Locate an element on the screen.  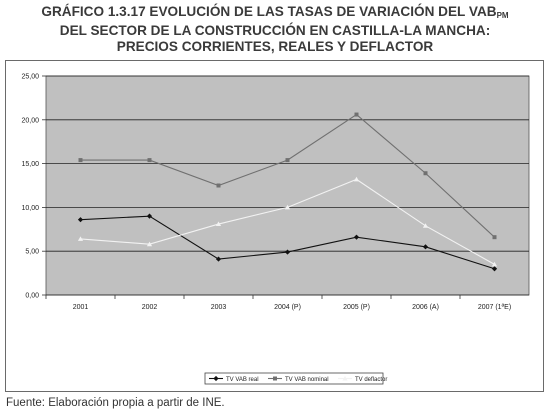
x-tick-label: 2005 (P) is located at coordinates (356, 307).